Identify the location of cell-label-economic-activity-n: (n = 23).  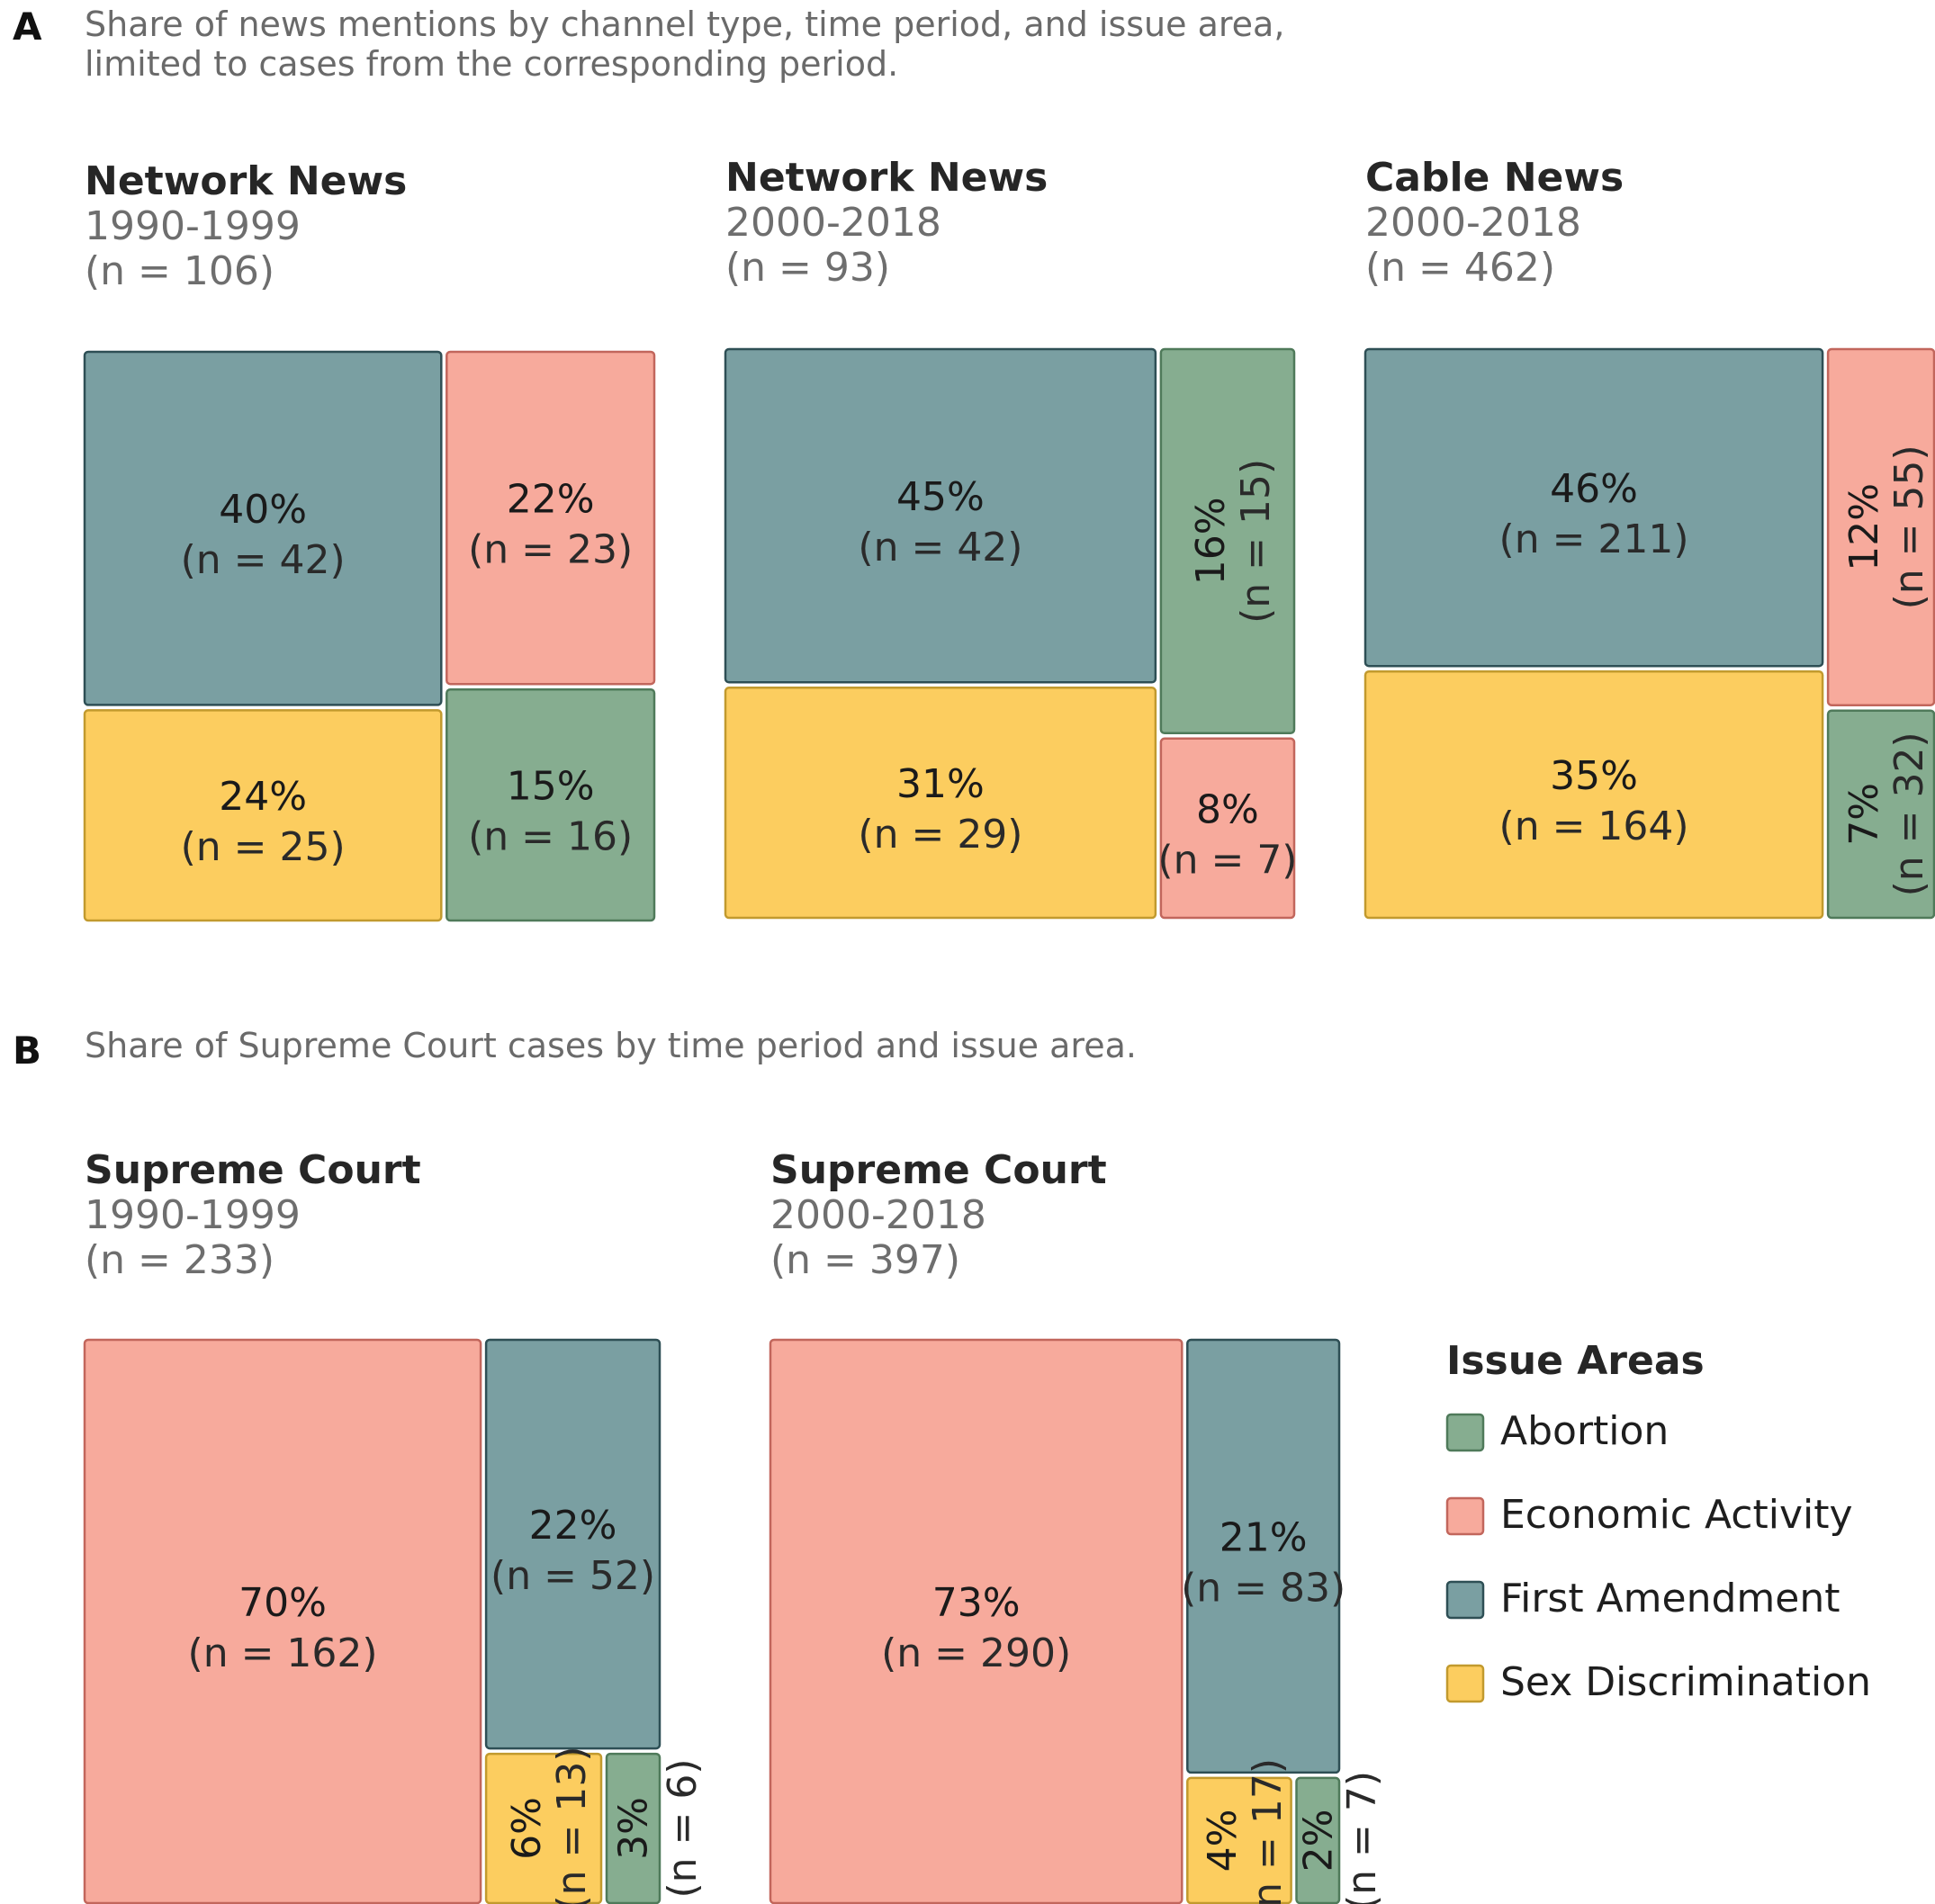
(551, 550).